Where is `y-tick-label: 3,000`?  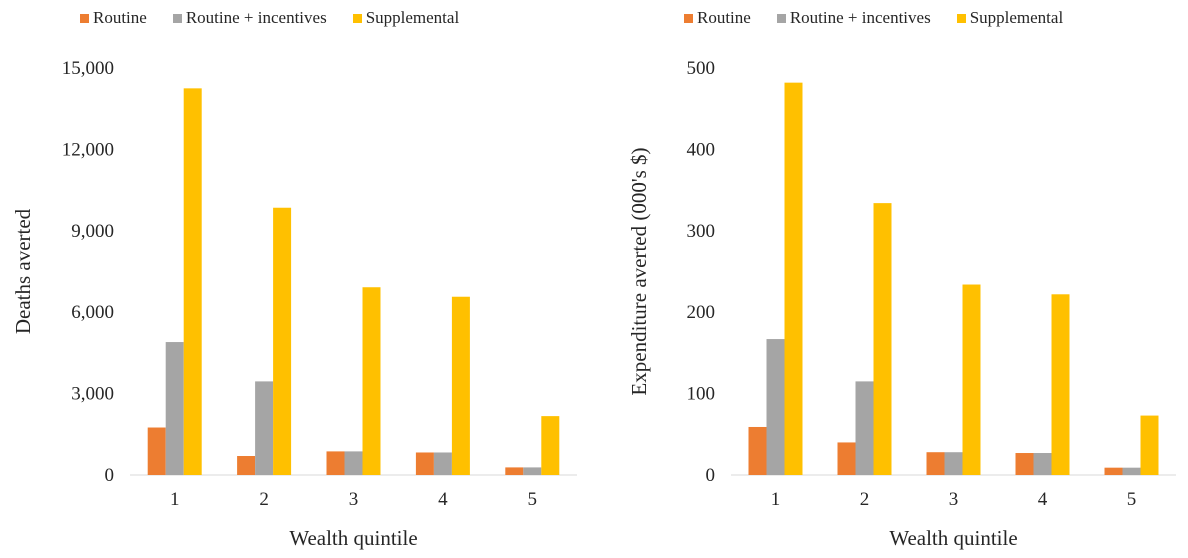
y-tick-label: 3,000 is located at coordinates (92, 394).